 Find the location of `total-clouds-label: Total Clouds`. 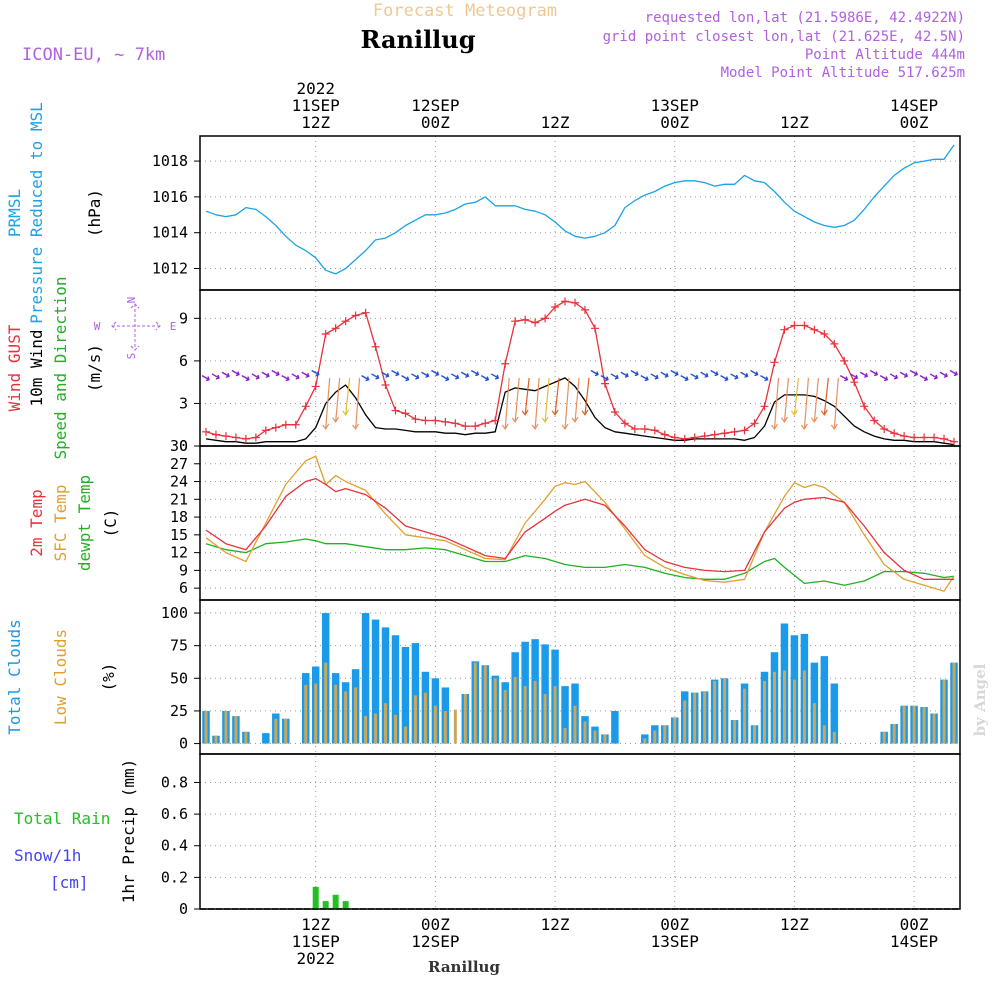

total-clouds-label: Total Clouds is located at coordinates (14, 677).